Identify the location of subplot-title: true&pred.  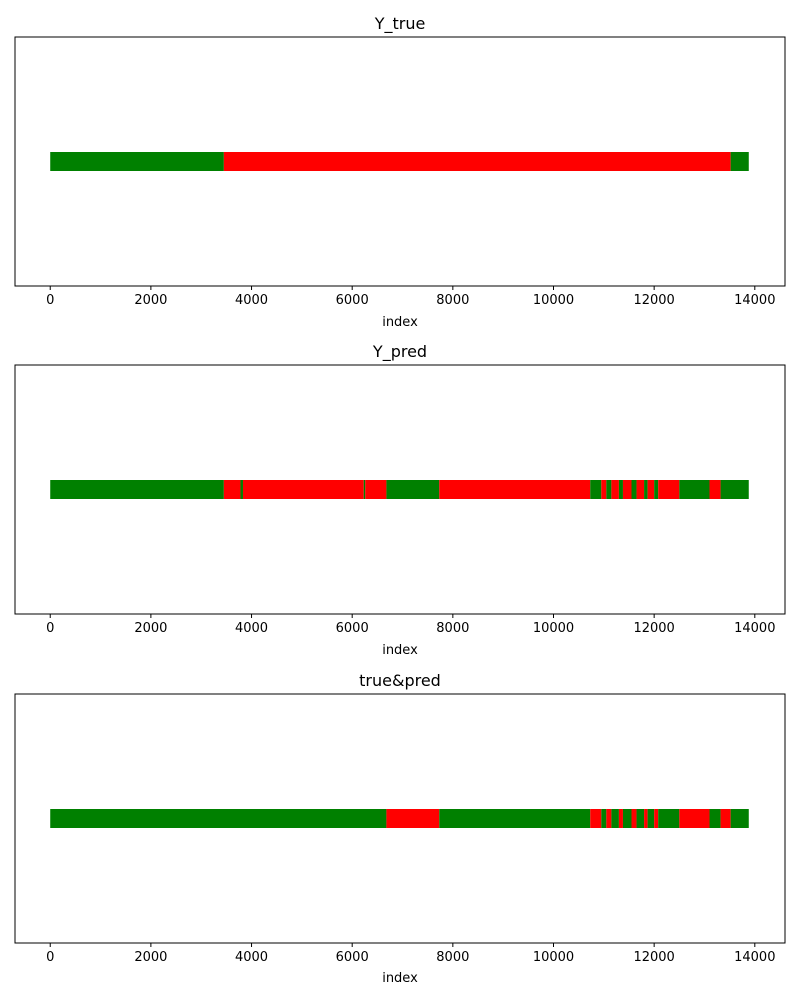
(400, 680).